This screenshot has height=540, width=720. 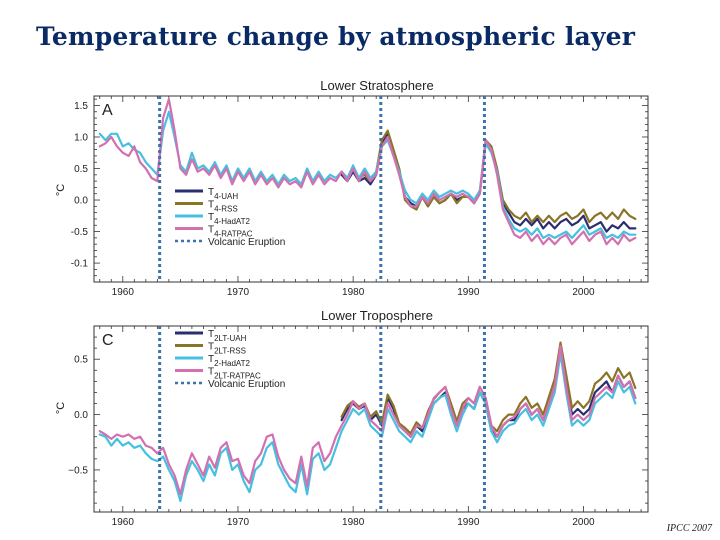 What do you see at coordinates (80, 264) in the screenshot?
I see `y-tick-label: -0.1` at bounding box center [80, 264].